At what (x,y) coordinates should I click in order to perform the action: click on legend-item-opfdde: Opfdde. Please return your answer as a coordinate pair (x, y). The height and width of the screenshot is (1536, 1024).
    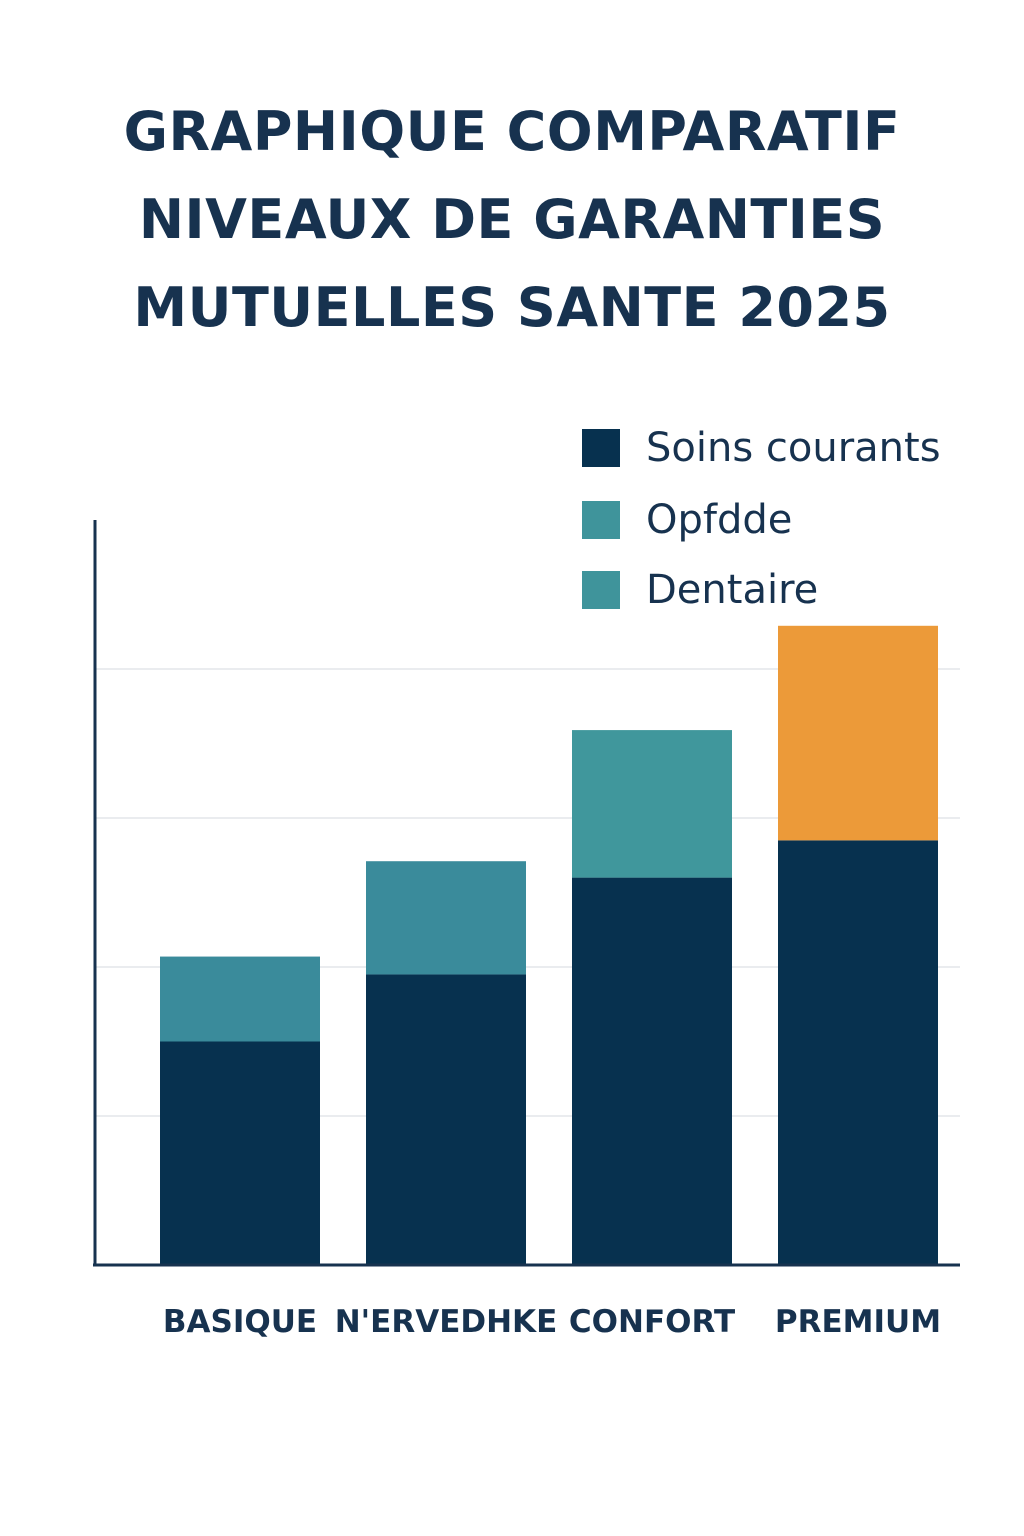
    Looking at the image, I should click on (687, 520).